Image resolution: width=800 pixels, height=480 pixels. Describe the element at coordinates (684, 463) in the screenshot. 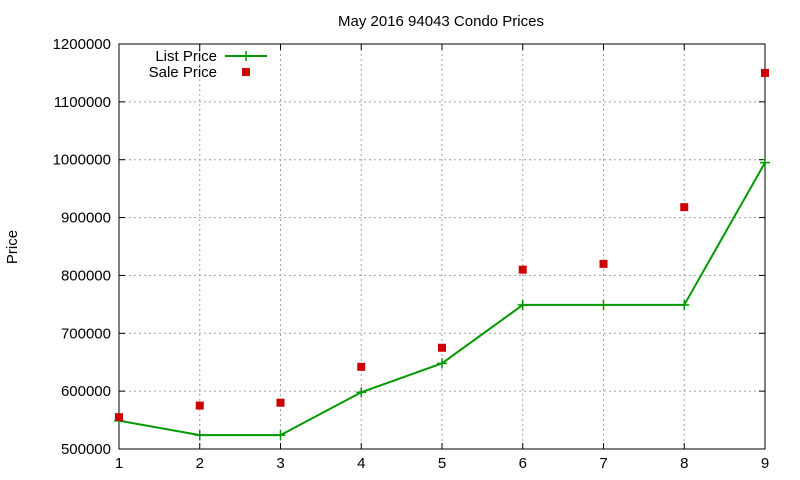

I see `x-tick-label: 8` at that location.